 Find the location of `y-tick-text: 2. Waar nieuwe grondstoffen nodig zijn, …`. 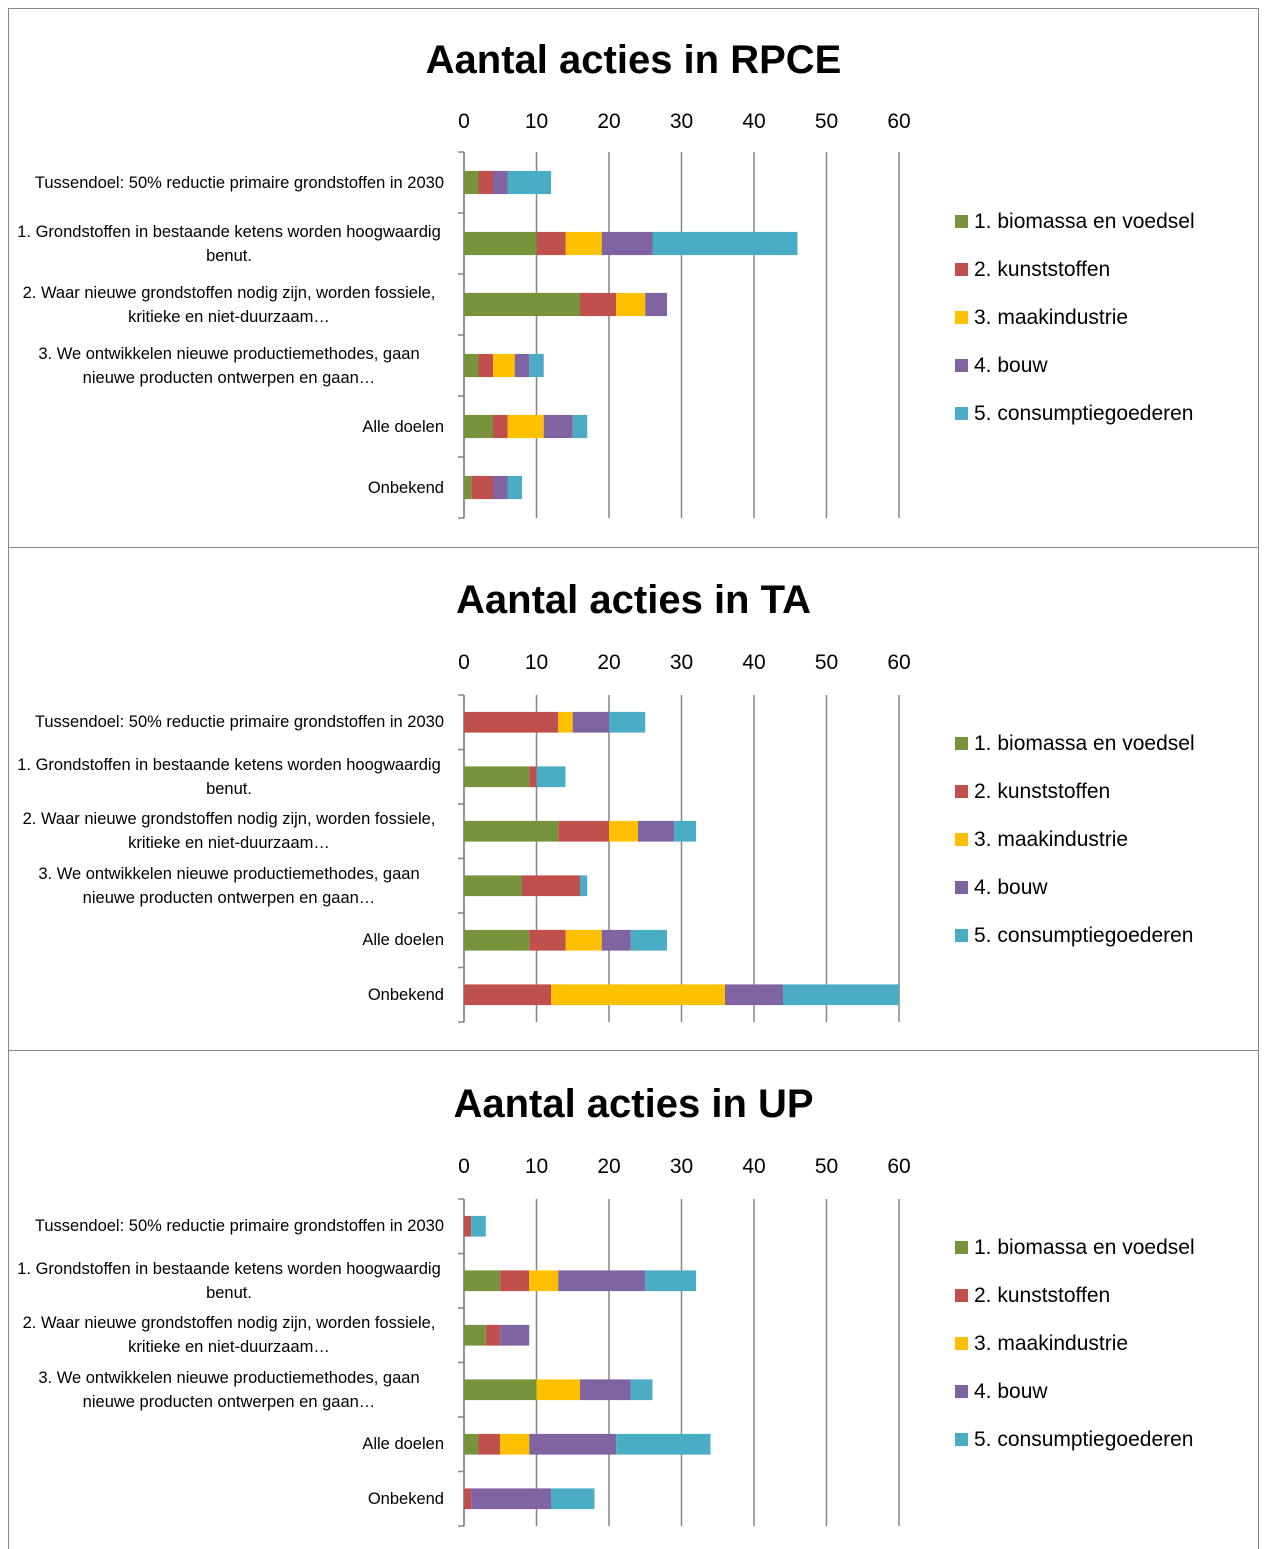

y-tick-text: 2. Waar nieuwe grondstoffen nodig zijn, … is located at coordinates (229, 831).